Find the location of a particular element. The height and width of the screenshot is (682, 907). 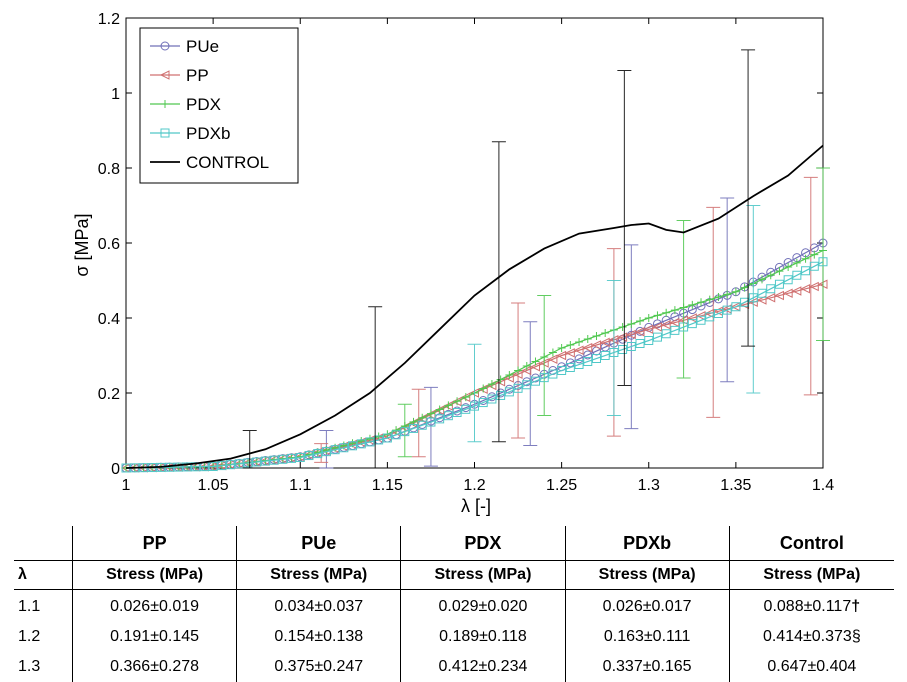

y-tick-label: 0.8 is located at coordinates (109, 169).